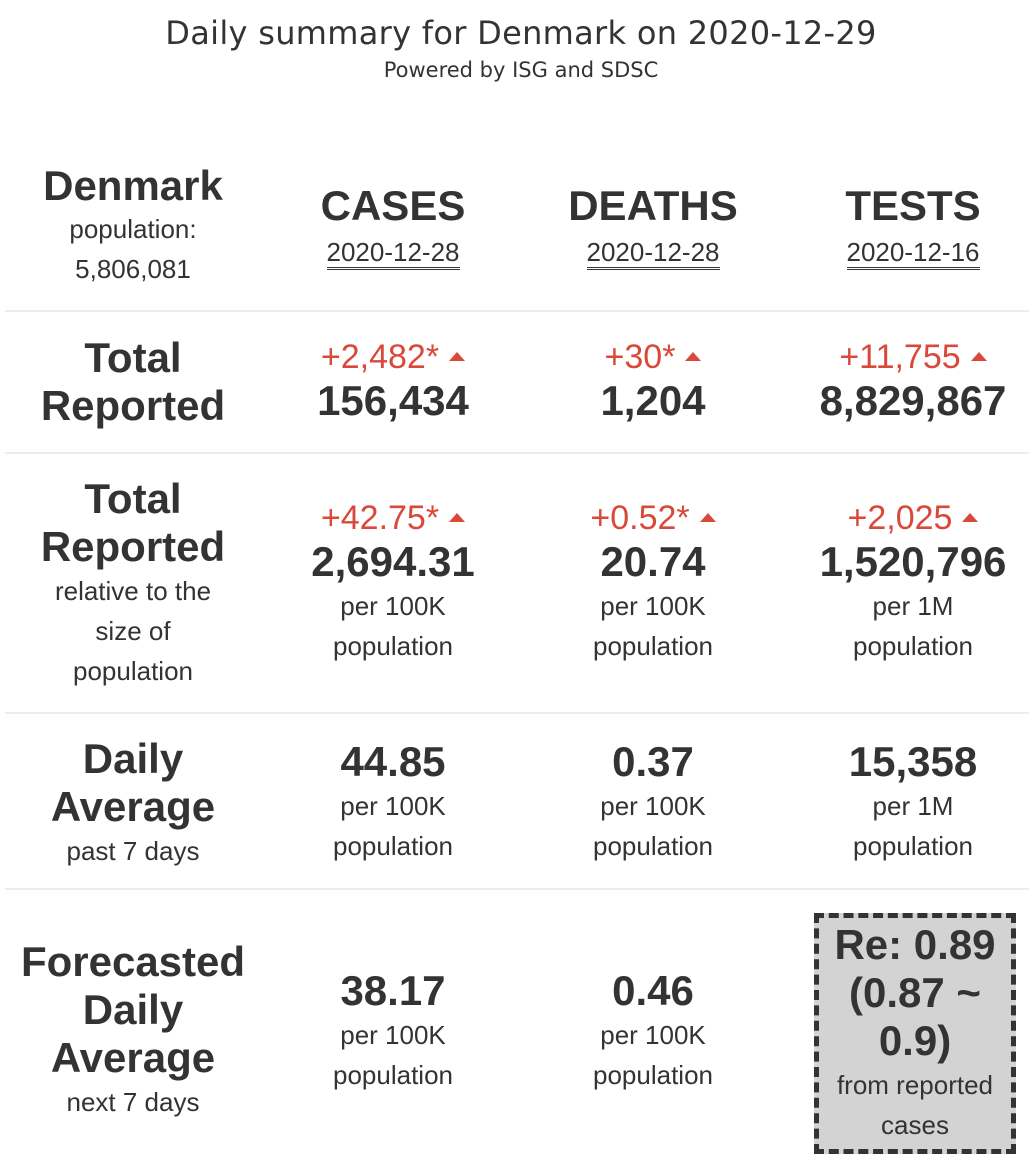 The height and width of the screenshot is (1158, 1029). I want to click on relative-value: 1,520,796, so click(913, 561).